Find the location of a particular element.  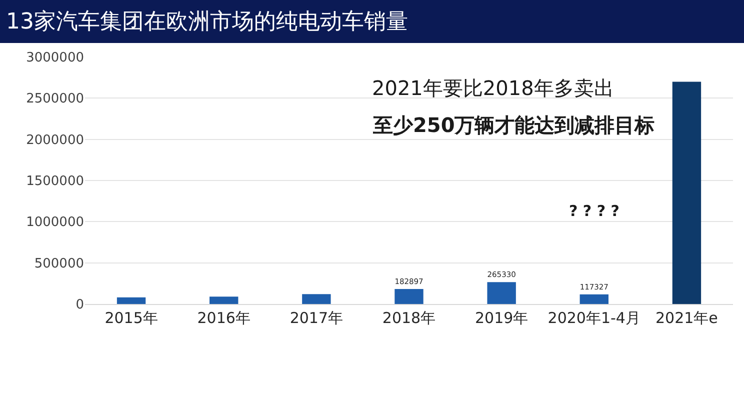

y-tick-label: 1500000 is located at coordinates (55, 182).